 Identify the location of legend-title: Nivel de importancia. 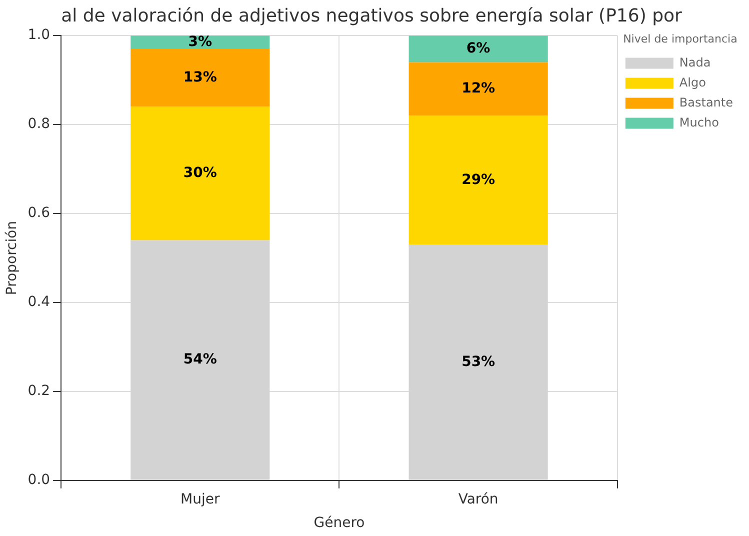
(680, 39).